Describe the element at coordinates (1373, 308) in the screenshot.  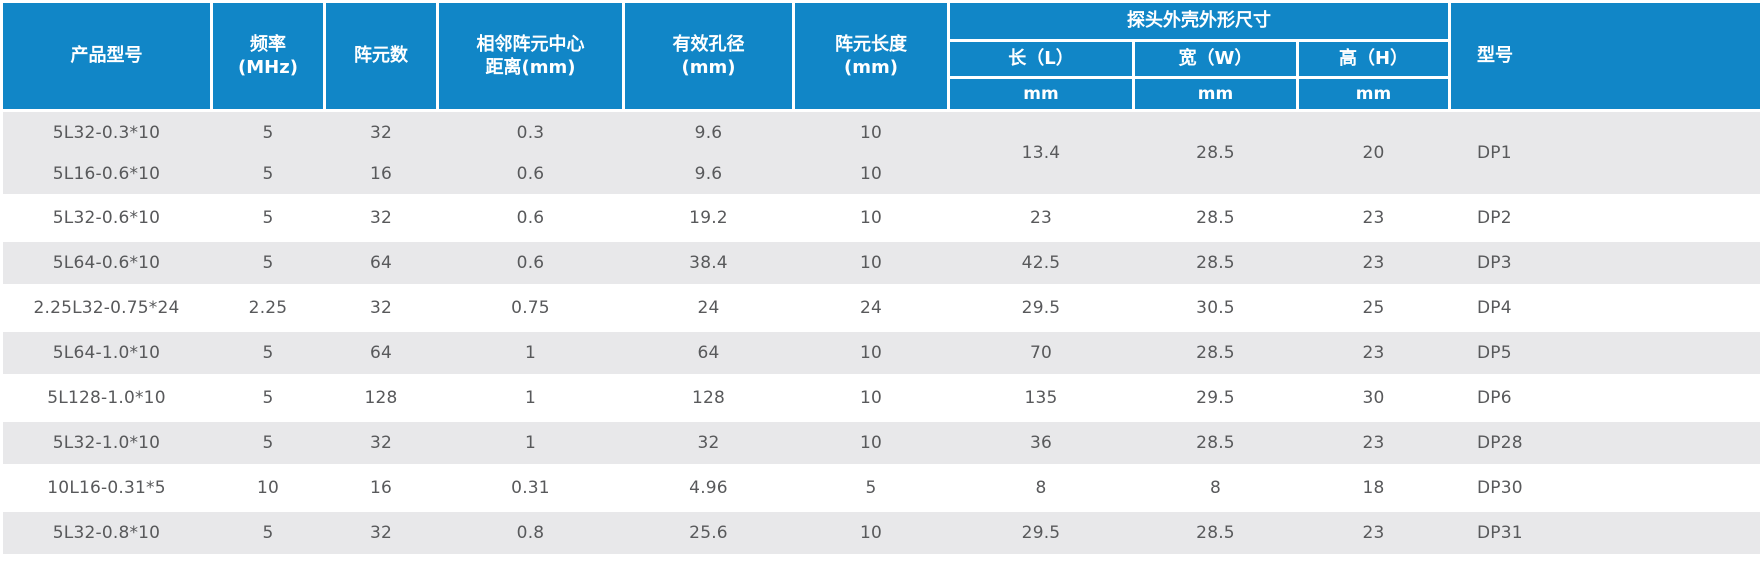
I see `cell-h: 25` at that location.